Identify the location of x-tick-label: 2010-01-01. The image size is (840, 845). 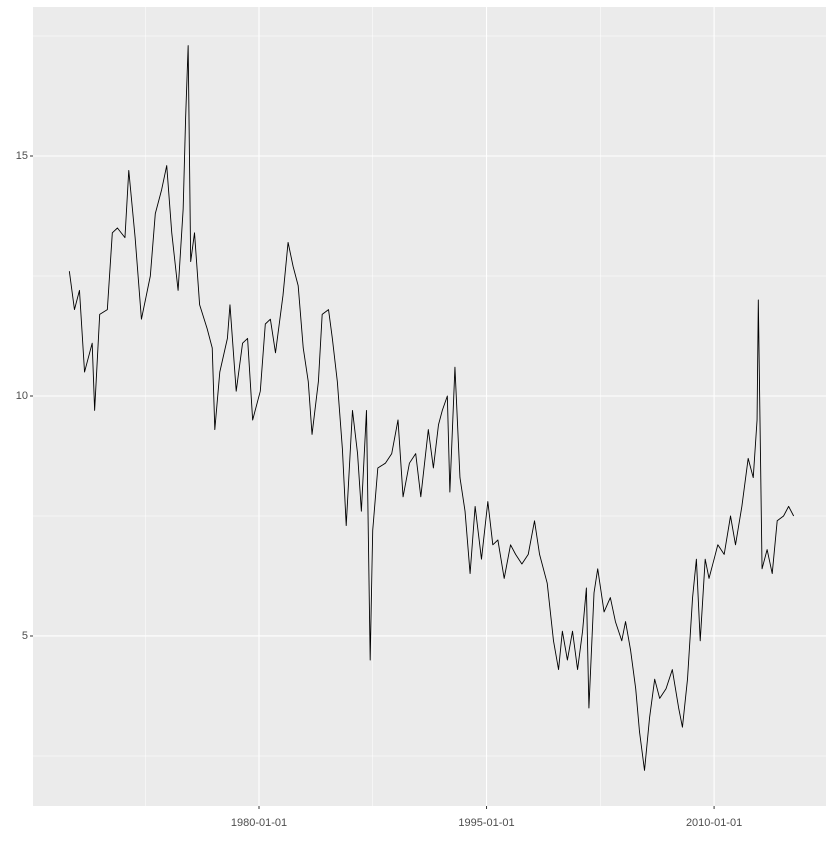
(714, 823).